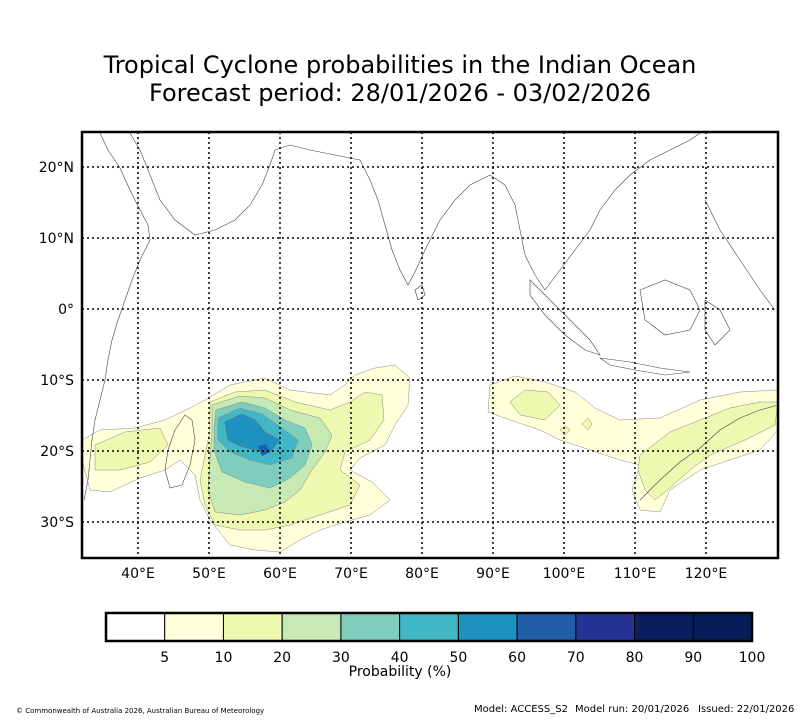  Describe the element at coordinates (66, 310) in the screenshot. I see `lat-label: 0°` at that location.